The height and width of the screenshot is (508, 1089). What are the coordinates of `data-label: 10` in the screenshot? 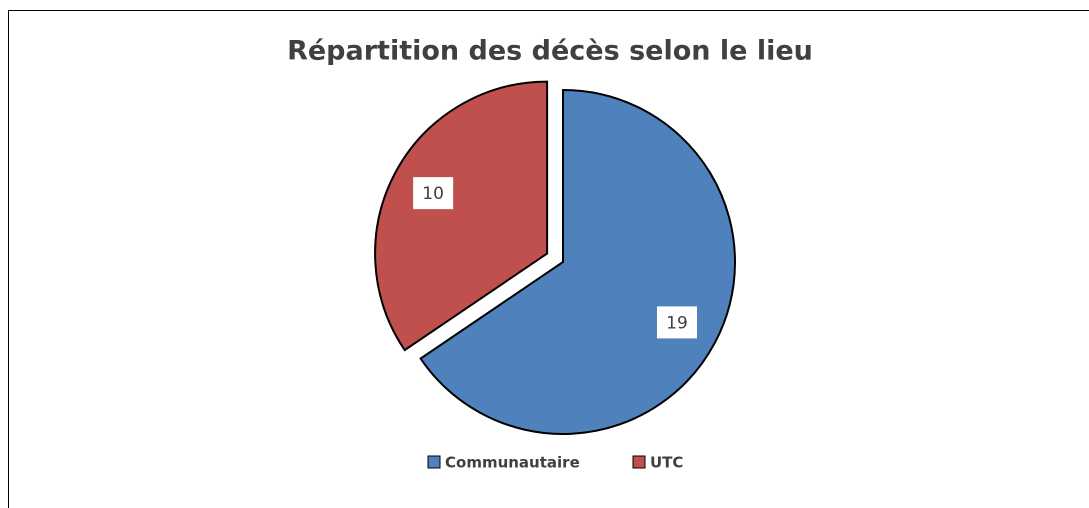 It's located at (433, 194).